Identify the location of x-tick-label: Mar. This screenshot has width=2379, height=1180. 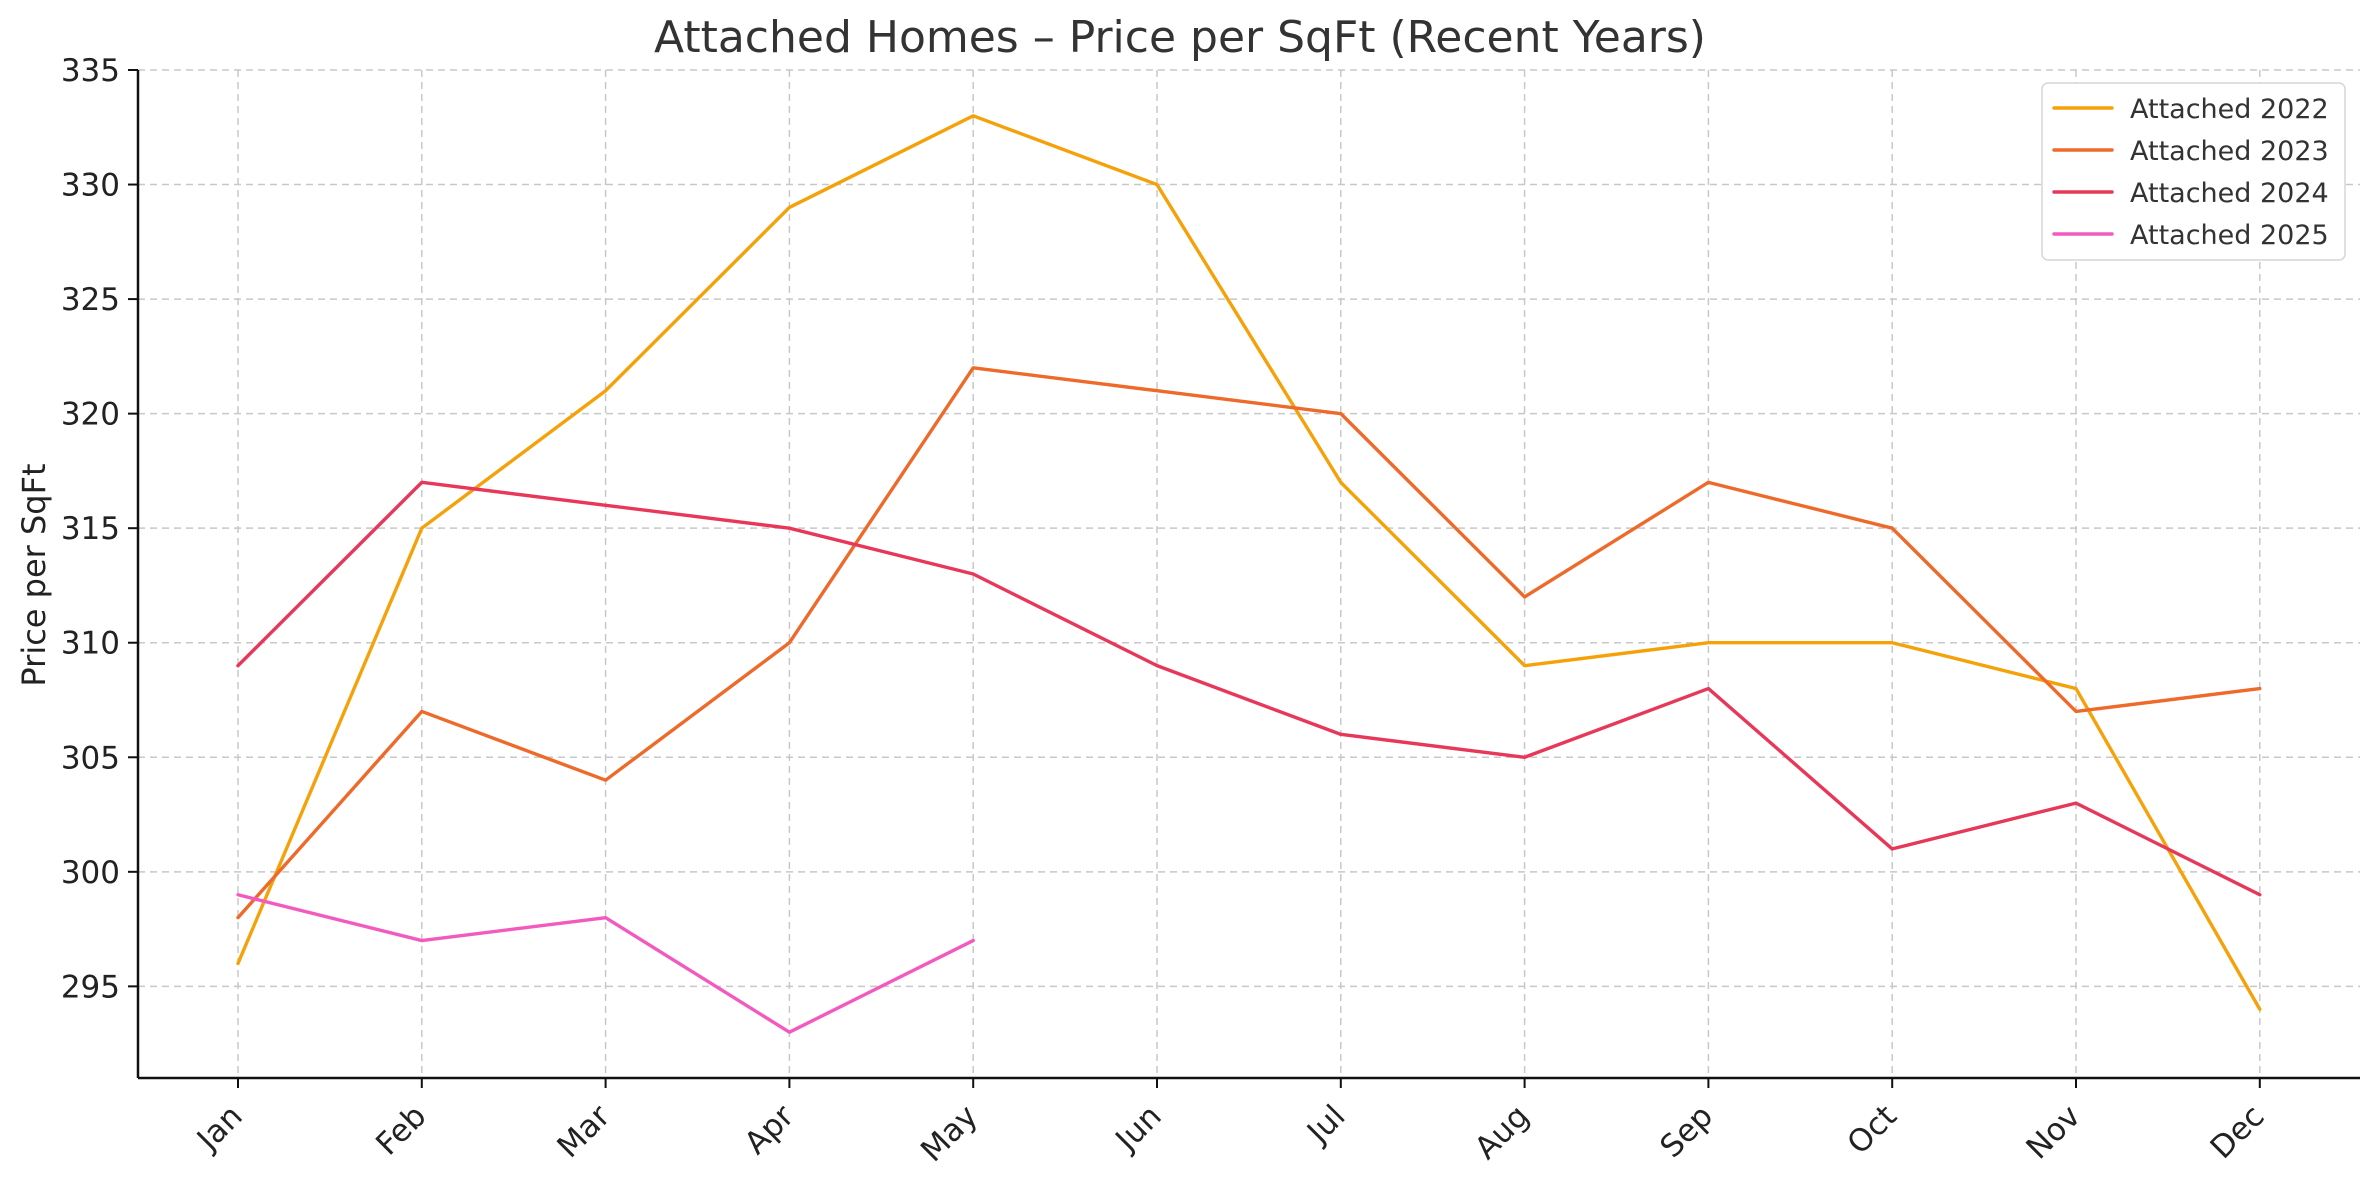
(583, 1131).